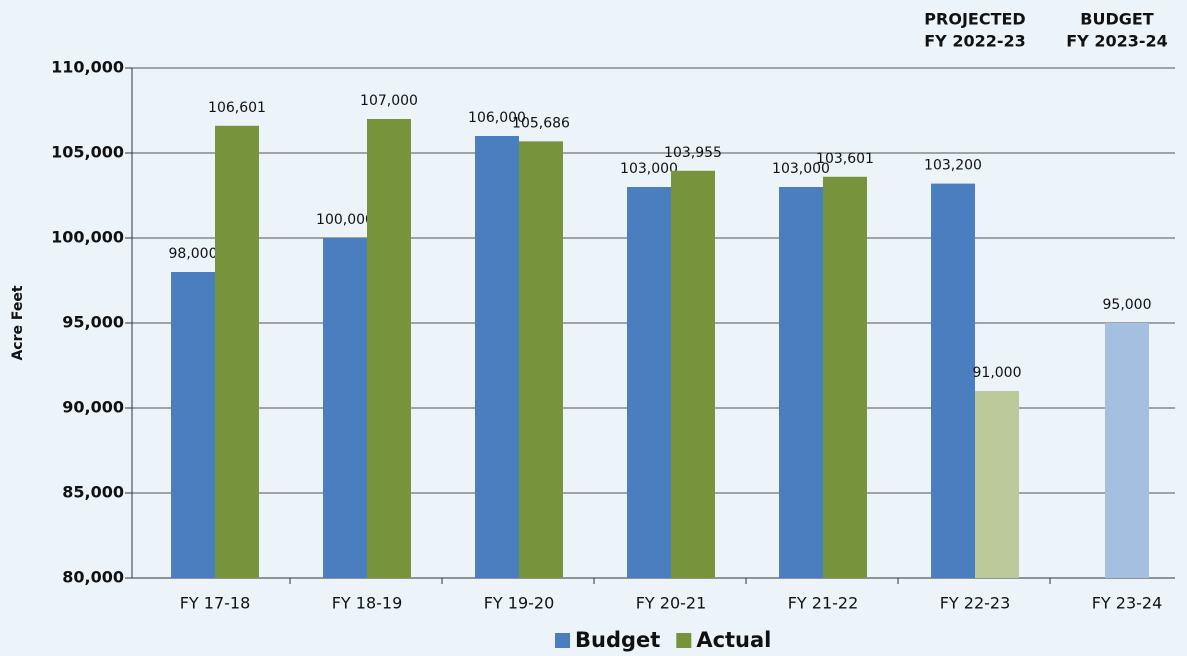 The image size is (1187, 656). I want to click on legend-label: Actual, so click(733, 640).